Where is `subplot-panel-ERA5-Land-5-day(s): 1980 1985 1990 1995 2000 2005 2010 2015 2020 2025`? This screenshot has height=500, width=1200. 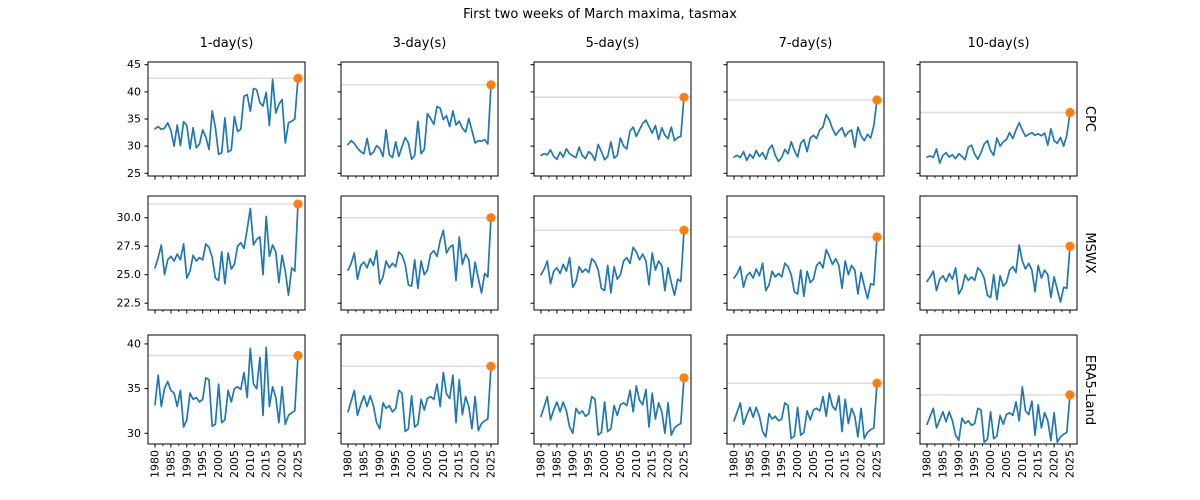 subplot-panel-ERA5-Land-5-day(s): 1980 1985 1990 1995 2000 2005 2010 2015 2020 2025 is located at coordinates (611, 406).